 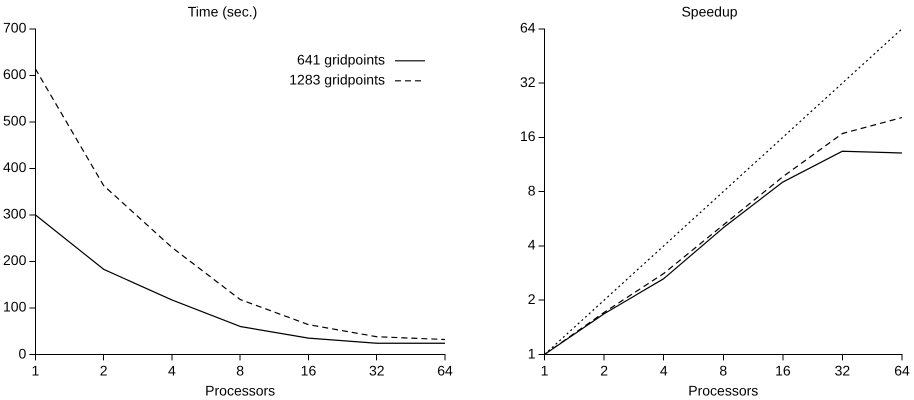 I want to click on y-tick-label: 100, so click(x=15, y=306).